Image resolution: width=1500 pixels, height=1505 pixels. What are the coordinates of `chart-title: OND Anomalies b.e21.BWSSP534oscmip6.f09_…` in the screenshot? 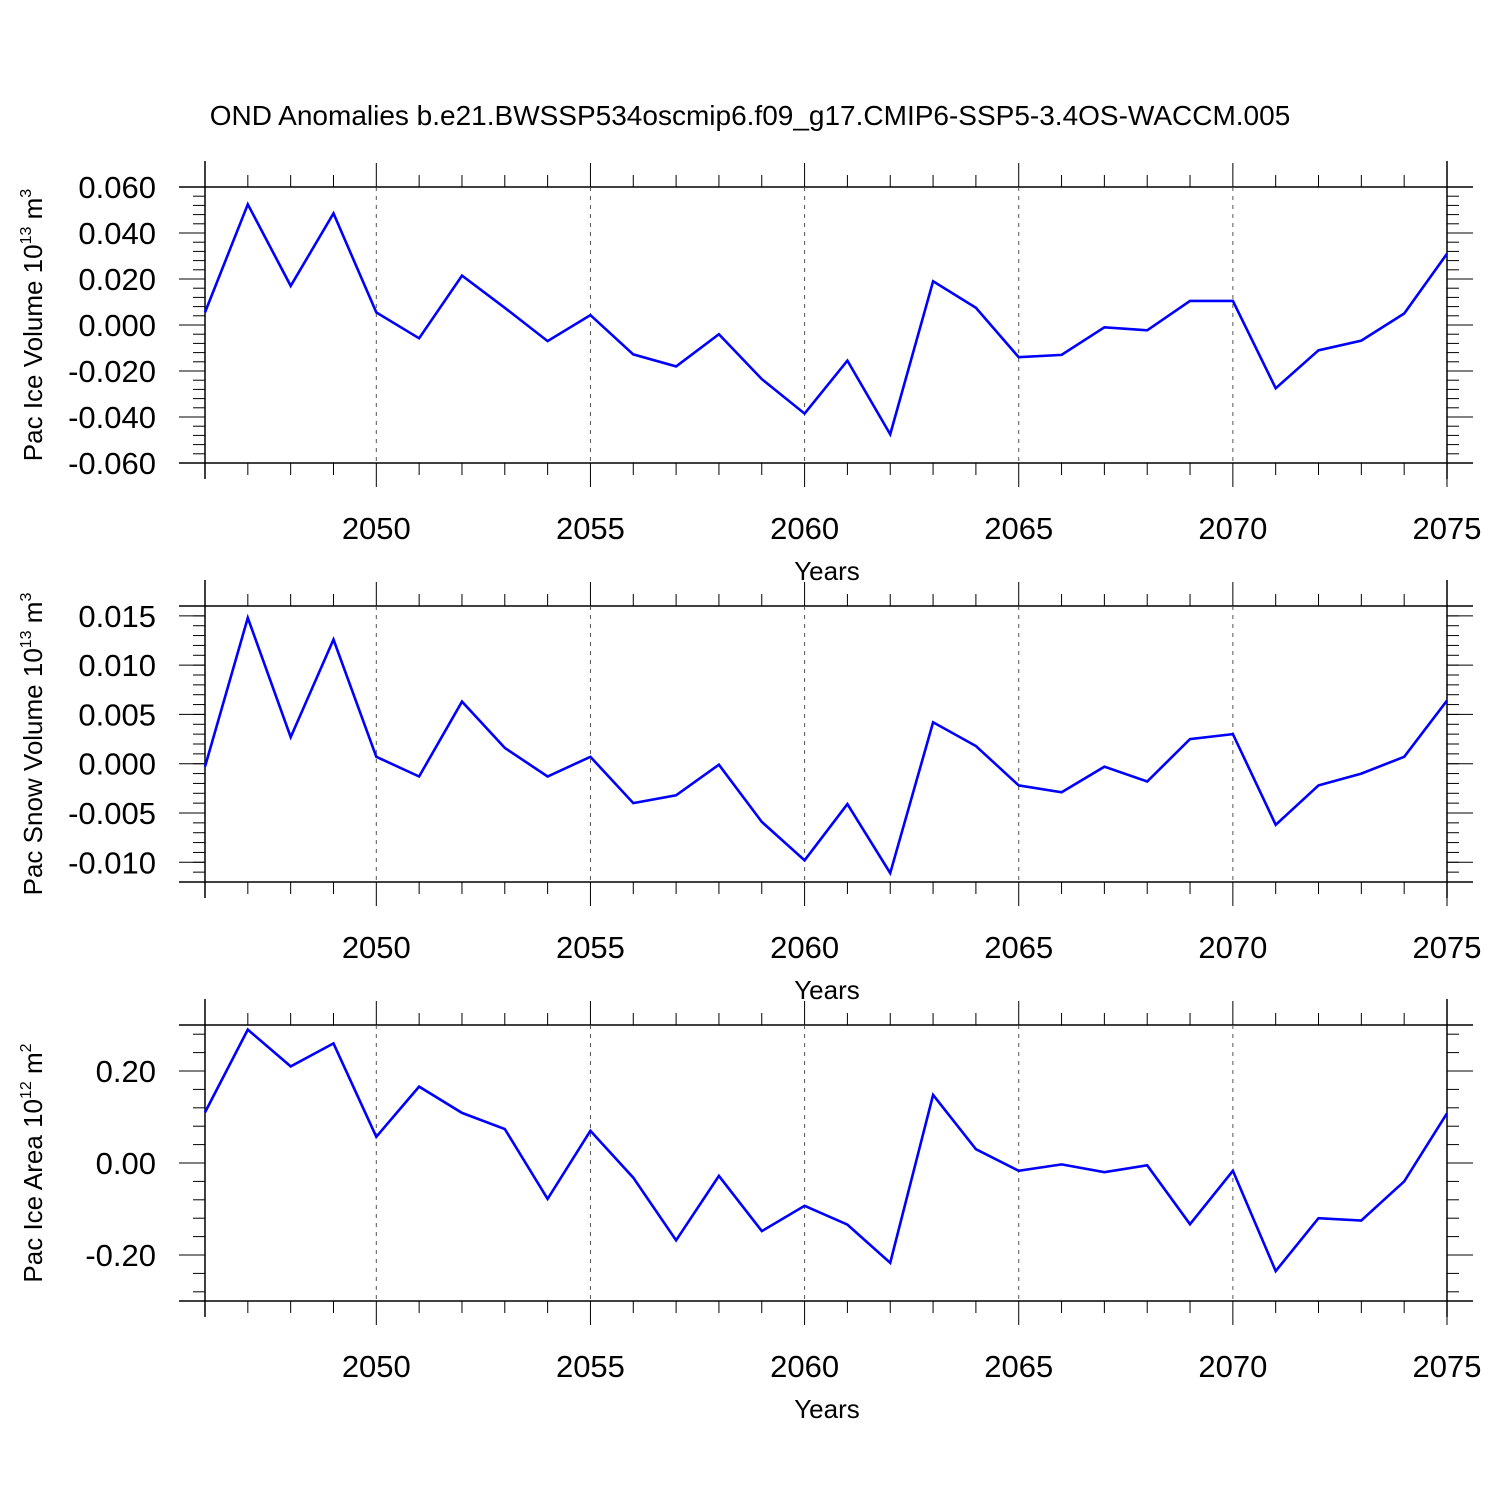 It's located at (750, 115).